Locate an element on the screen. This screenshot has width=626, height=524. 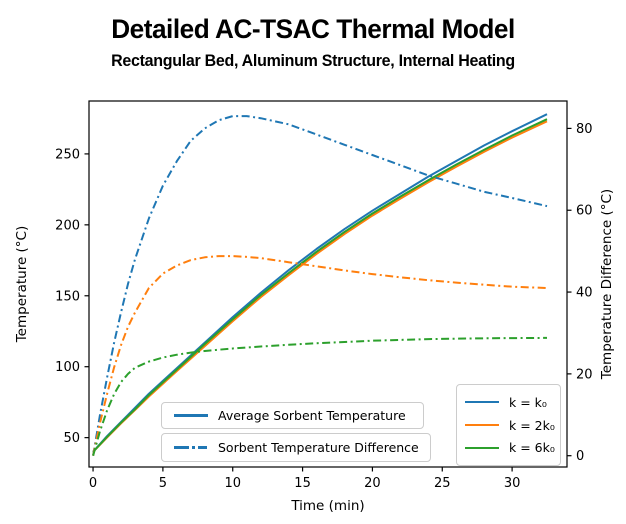
svg-text: 25 is located at coordinates (442, 483).